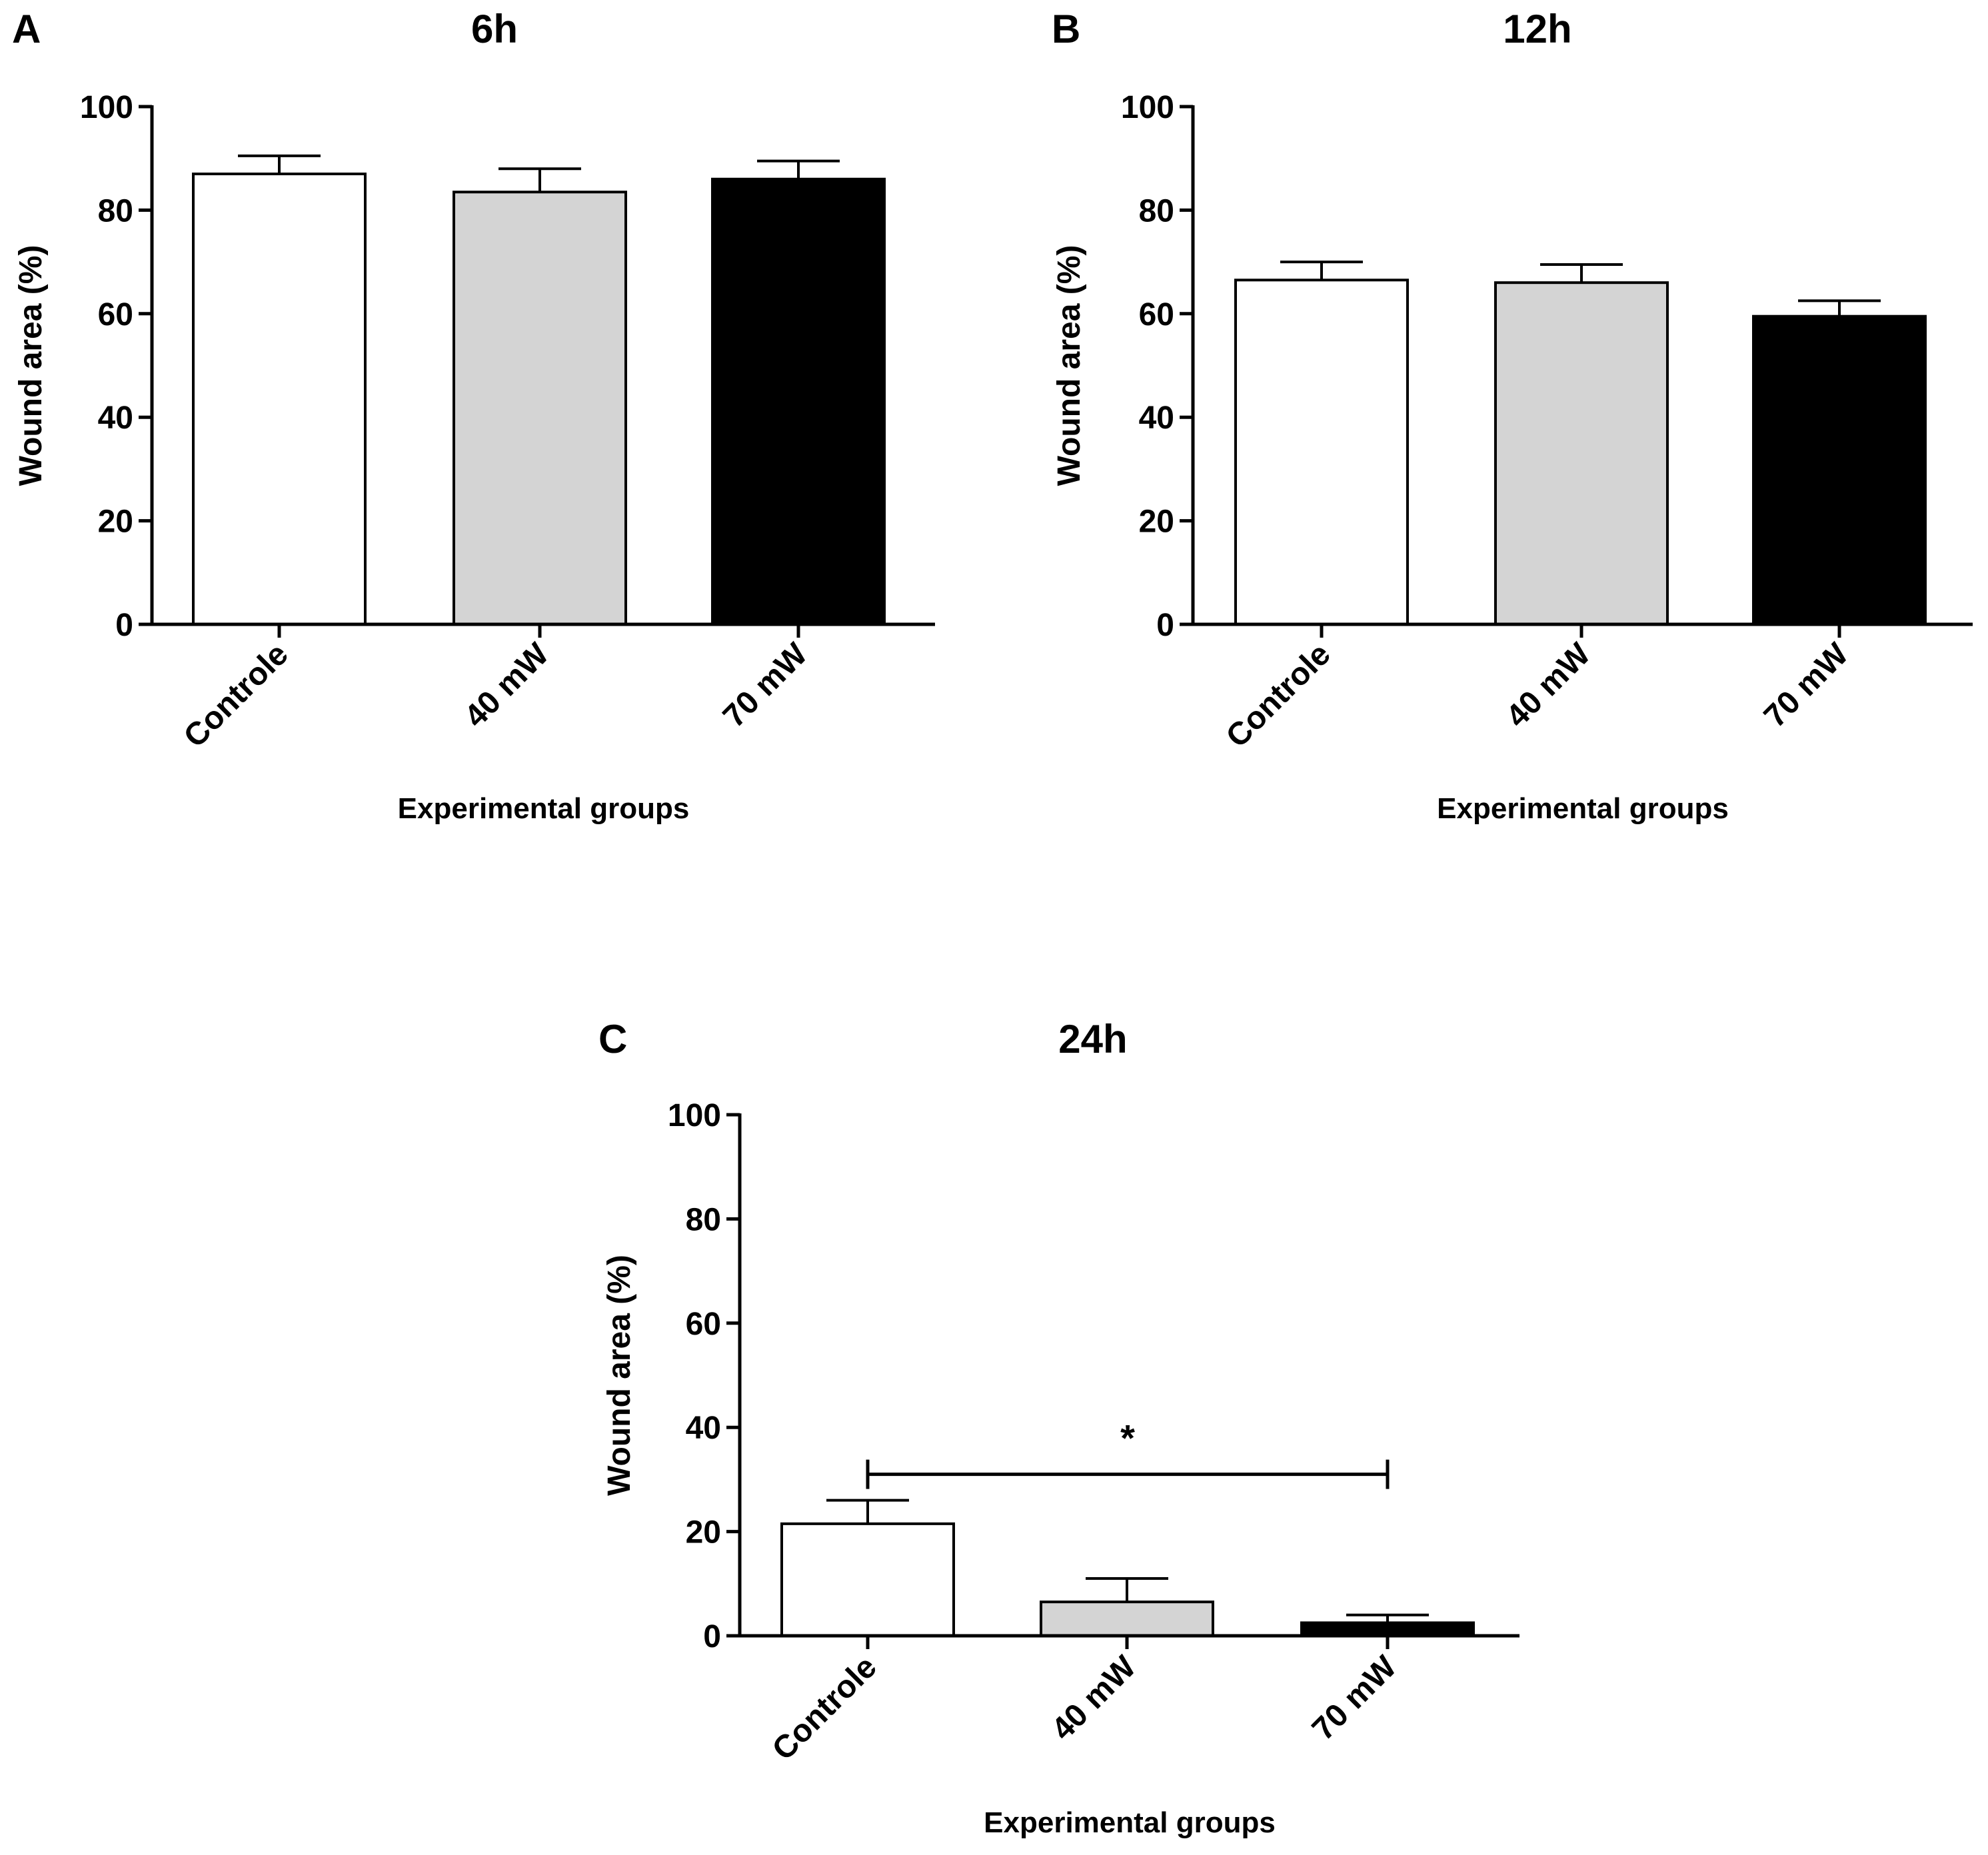  What do you see at coordinates (1066, 29) in the screenshot?
I see `panel-letter: B` at bounding box center [1066, 29].